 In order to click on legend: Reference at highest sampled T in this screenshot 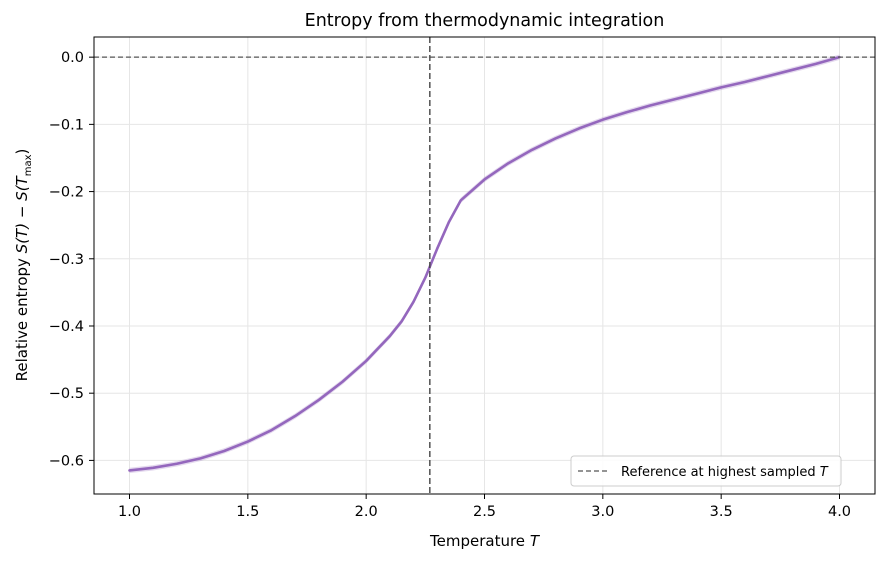, I will do `click(706, 471)`.